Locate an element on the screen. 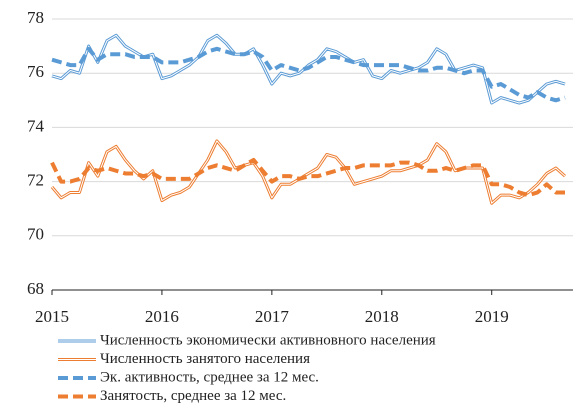  y-tick-label: 72 is located at coordinates (35, 180).